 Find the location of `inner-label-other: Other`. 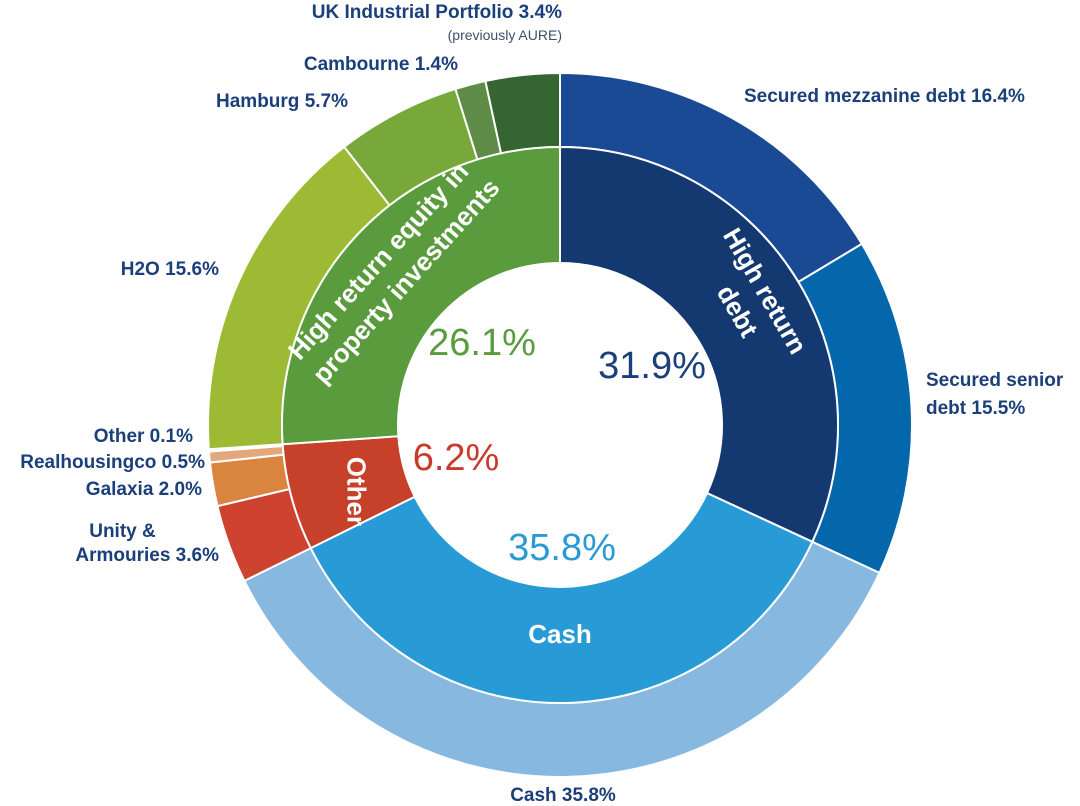

inner-label-other: Other is located at coordinates (357, 491).